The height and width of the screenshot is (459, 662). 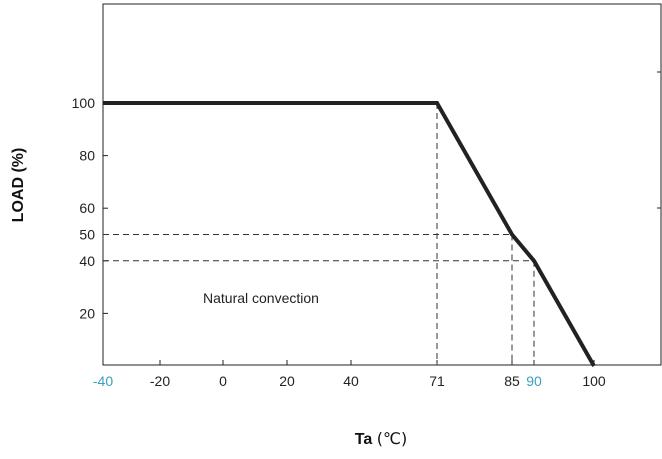 I want to click on x-axis-title: Ta (℃), so click(x=381, y=438).